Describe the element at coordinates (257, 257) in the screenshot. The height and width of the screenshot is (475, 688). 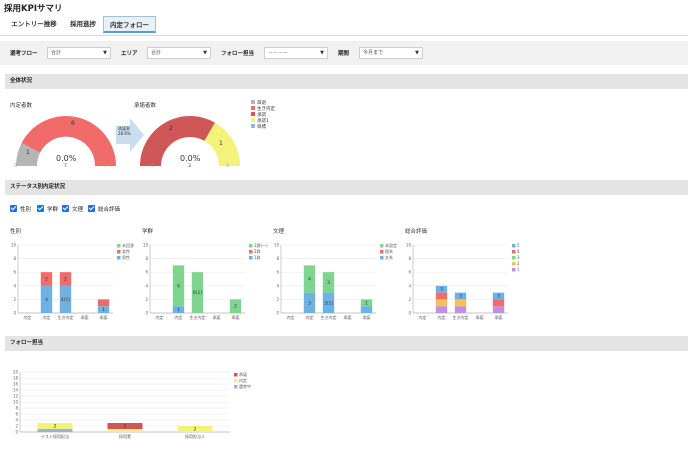
I see `legend-label: 1群` at that location.